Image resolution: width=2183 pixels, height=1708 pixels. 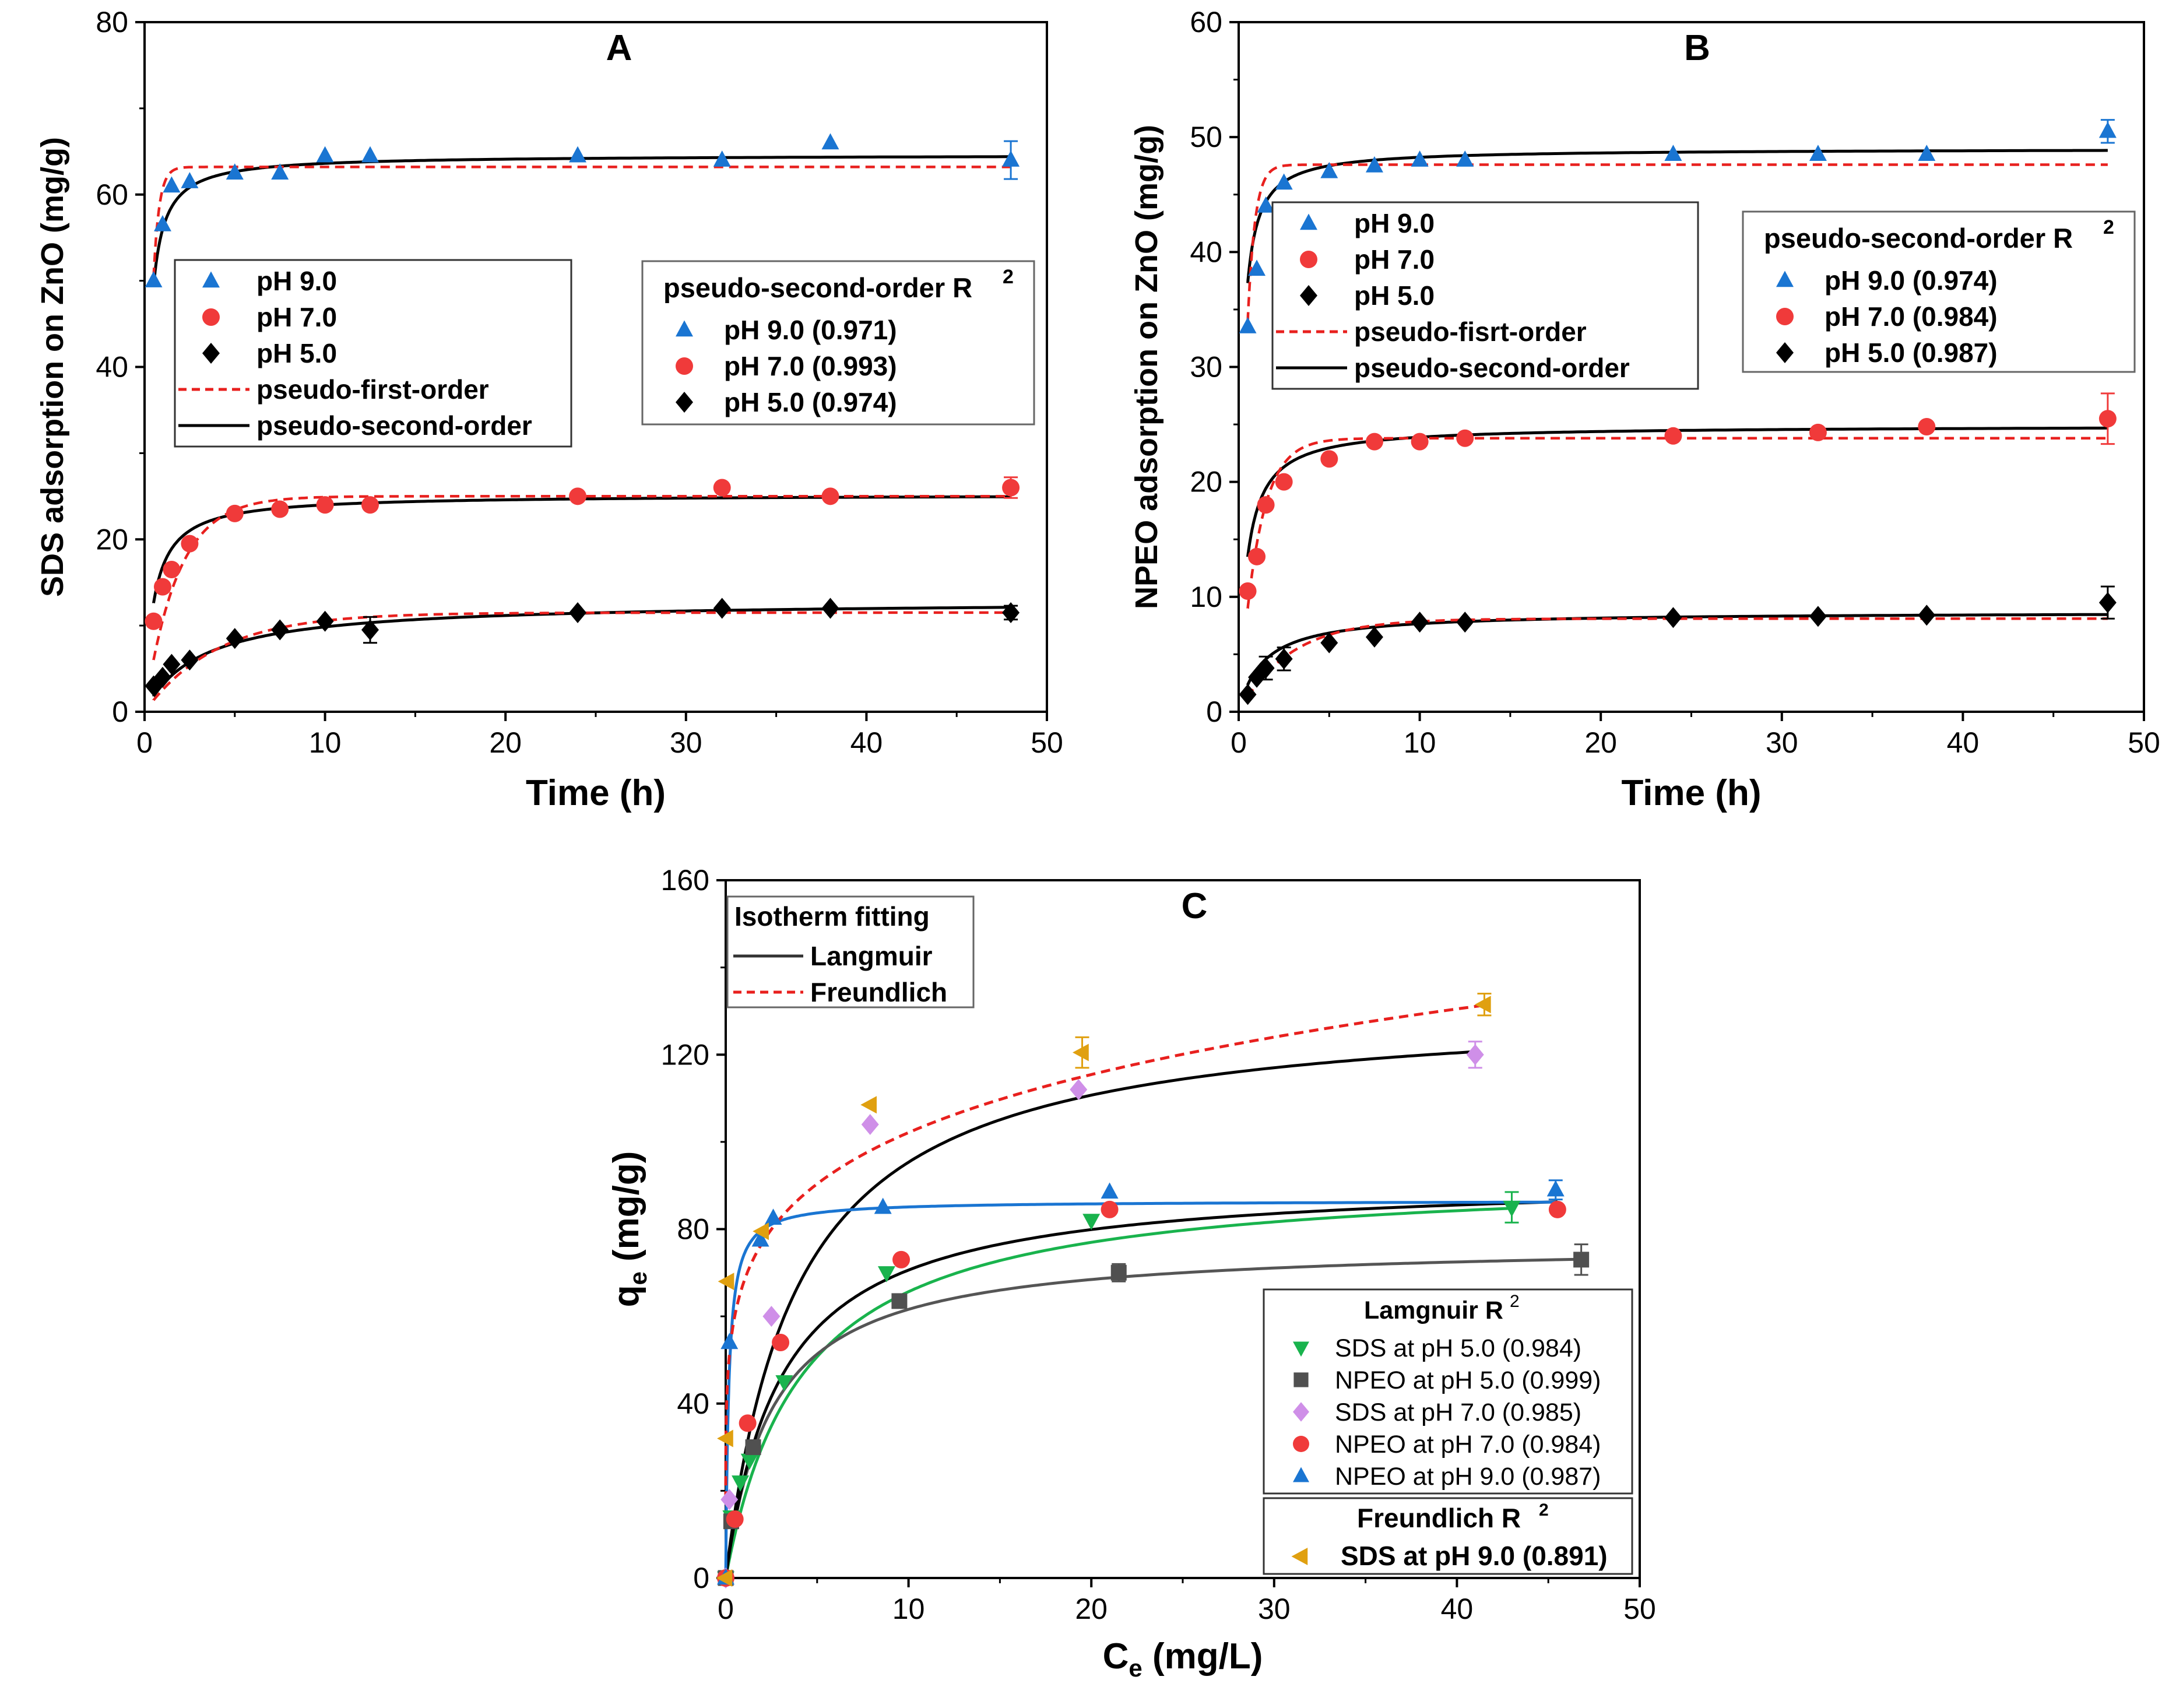 What do you see at coordinates (1911, 316) in the screenshot?
I see `r2-legend-label: pH 7.0 (0.984)` at bounding box center [1911, 316].